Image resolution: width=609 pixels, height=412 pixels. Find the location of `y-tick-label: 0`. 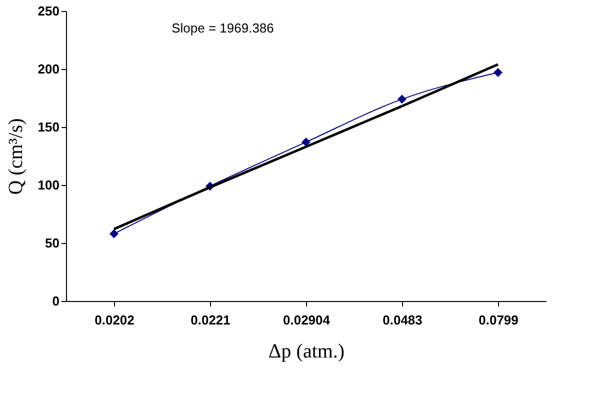

y-tick-label: 0 is located at coordinates (56, 301).